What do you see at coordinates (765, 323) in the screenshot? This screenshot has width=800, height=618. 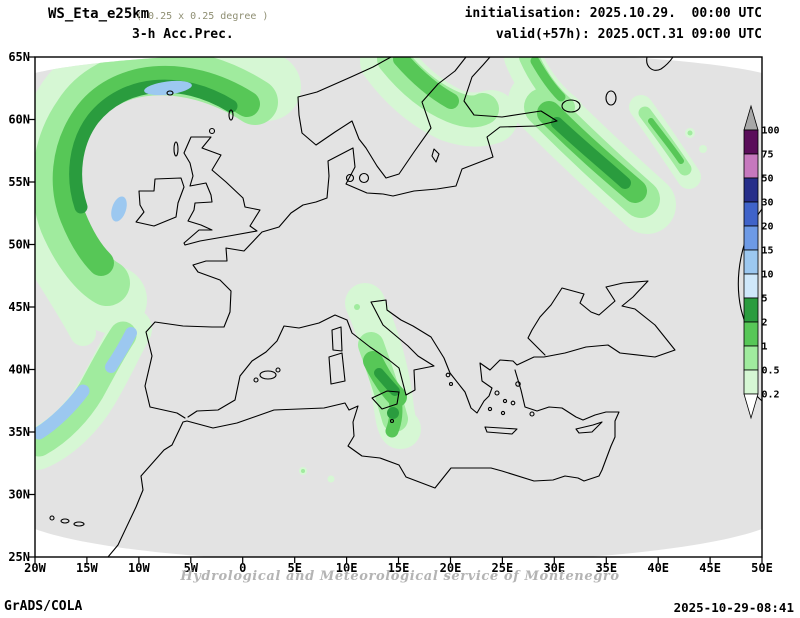 I see `legend-value: 2` at bounding box center [765, 323].